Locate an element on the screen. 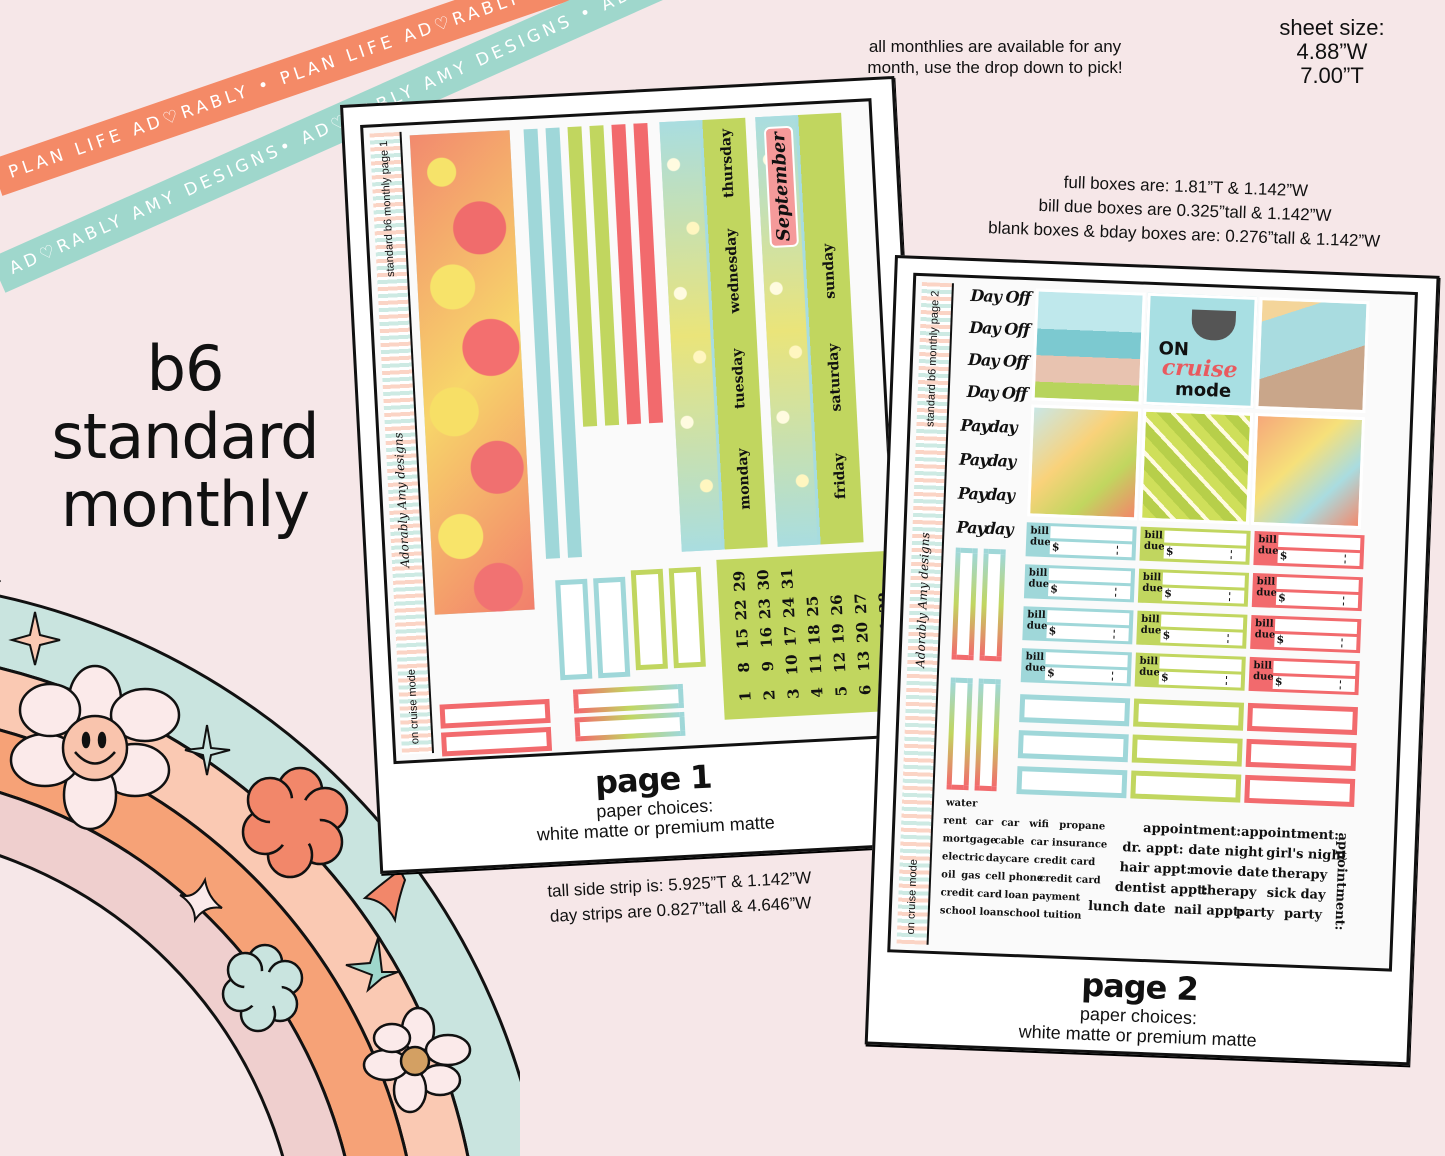 This screenshot has height=1156, width=1445. mode-text: mode is located at coordinates (1203, 390).